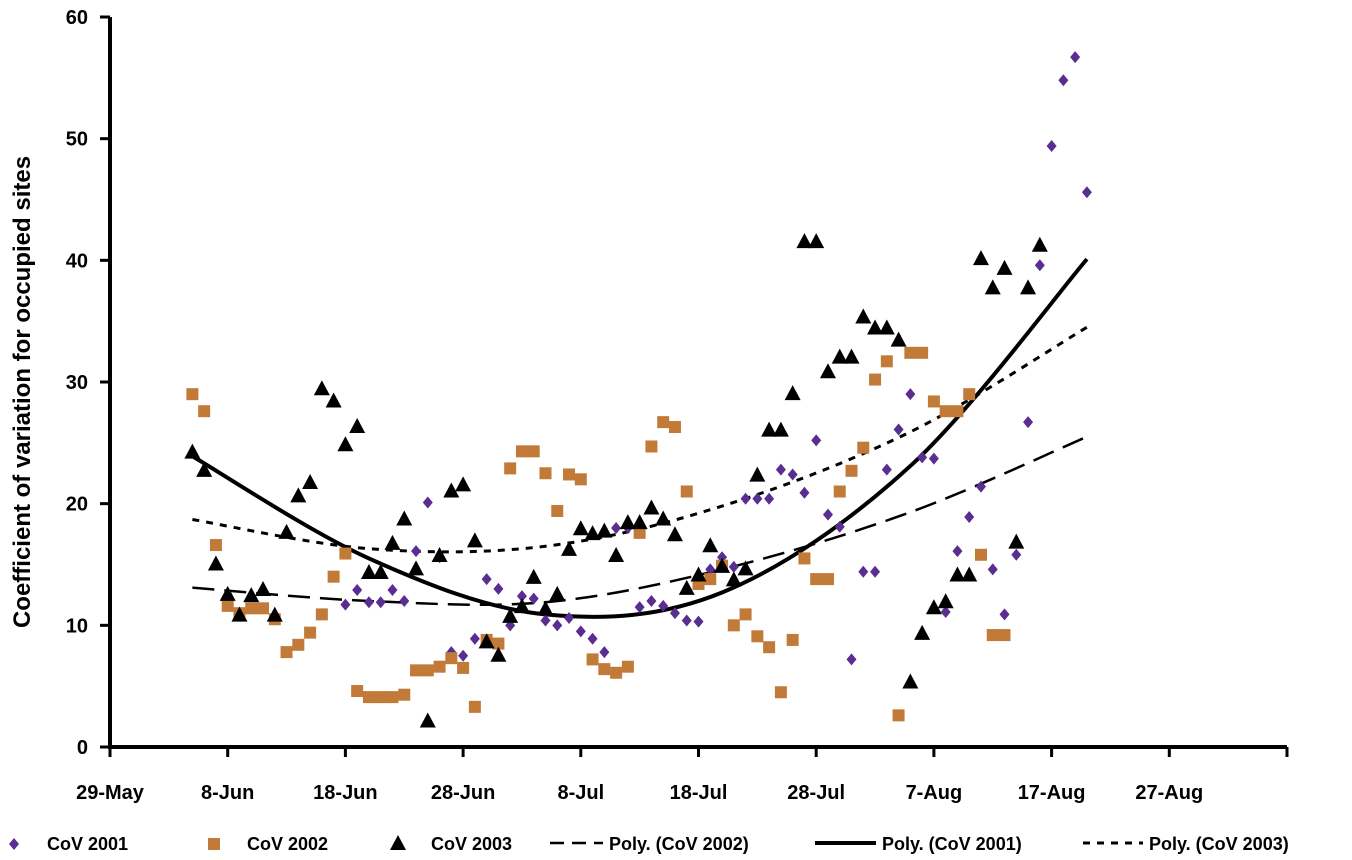  What do you see at coordinates (934, 793) in the screenshot?
I see `x-tick-label: 7-Aug` at bounding box center [934, 793].